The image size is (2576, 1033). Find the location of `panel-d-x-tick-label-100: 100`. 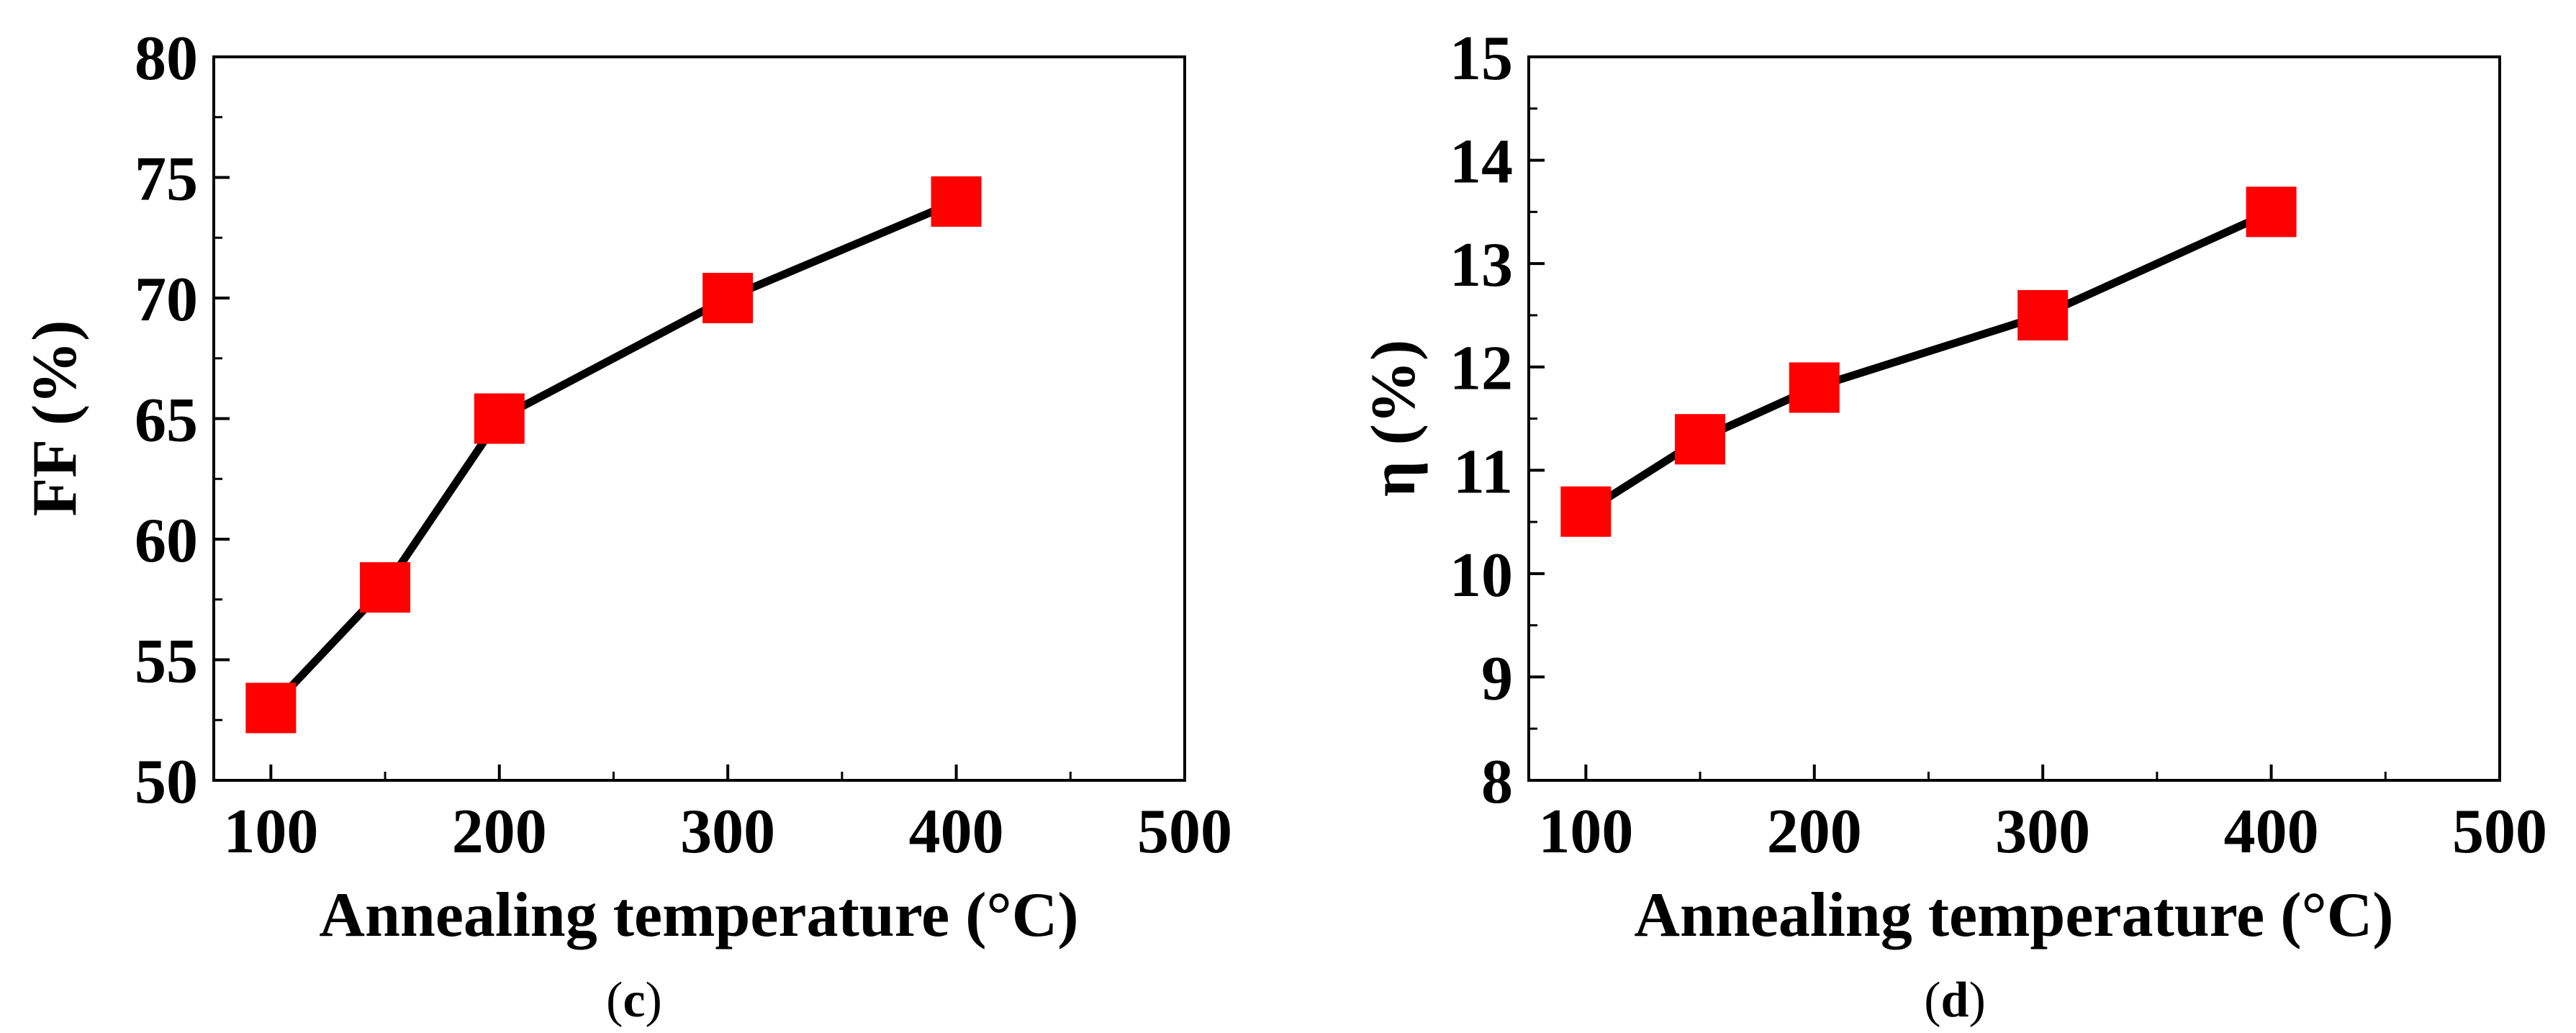

panel-d-x-tick-label-100: 100 is located at coordinates (1585, 832).